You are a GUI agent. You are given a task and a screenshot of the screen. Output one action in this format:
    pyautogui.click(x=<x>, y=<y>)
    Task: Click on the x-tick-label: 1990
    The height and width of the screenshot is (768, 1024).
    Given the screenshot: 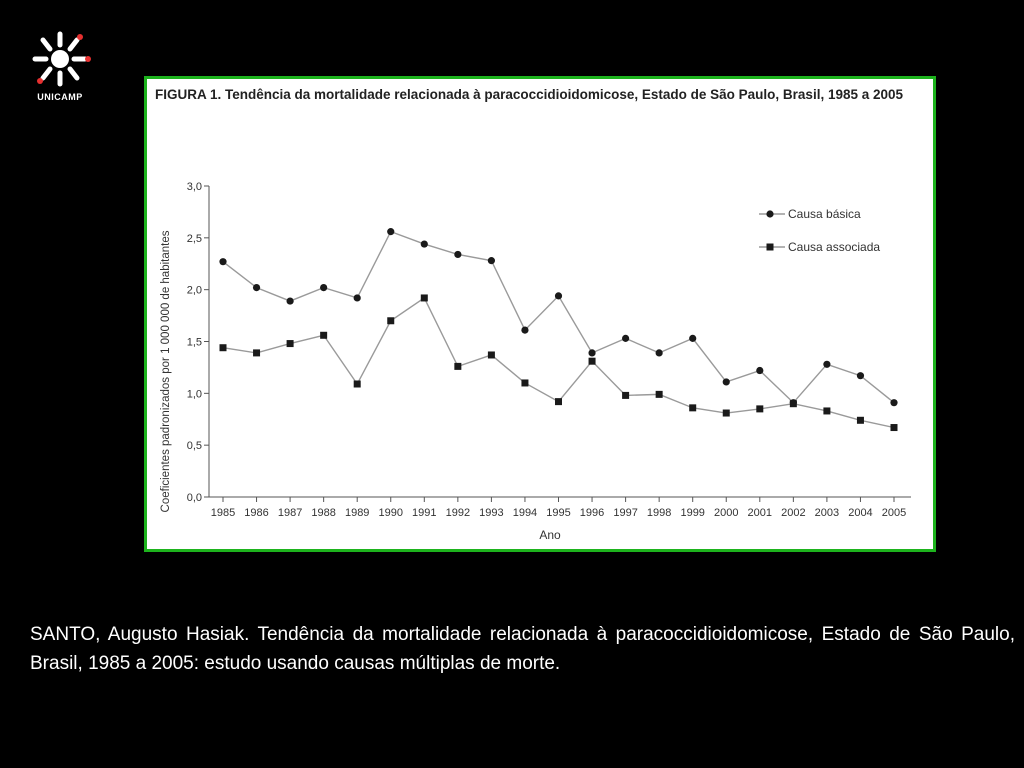 What is the action you would take?
    pyautogui.click(x=391, y=513)
    